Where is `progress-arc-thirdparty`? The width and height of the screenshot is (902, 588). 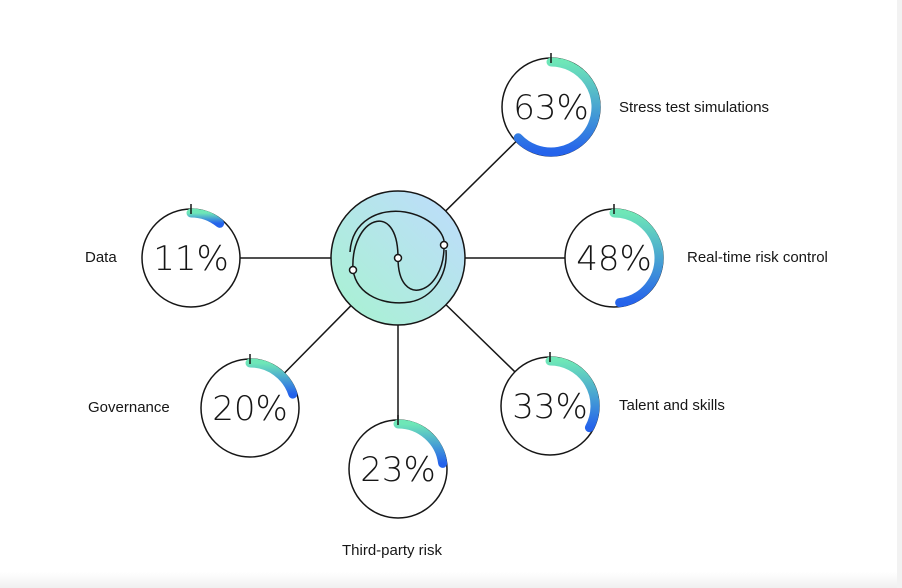
progress-arc-thirdparty is located at coordinates (420, 443).